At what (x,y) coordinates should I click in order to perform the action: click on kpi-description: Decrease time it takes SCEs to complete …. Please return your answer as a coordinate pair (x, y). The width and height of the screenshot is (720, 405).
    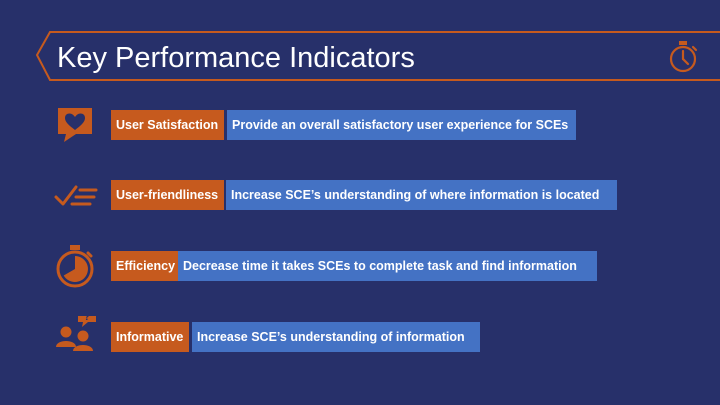
    Looking at the image, I should click on (387, 266).